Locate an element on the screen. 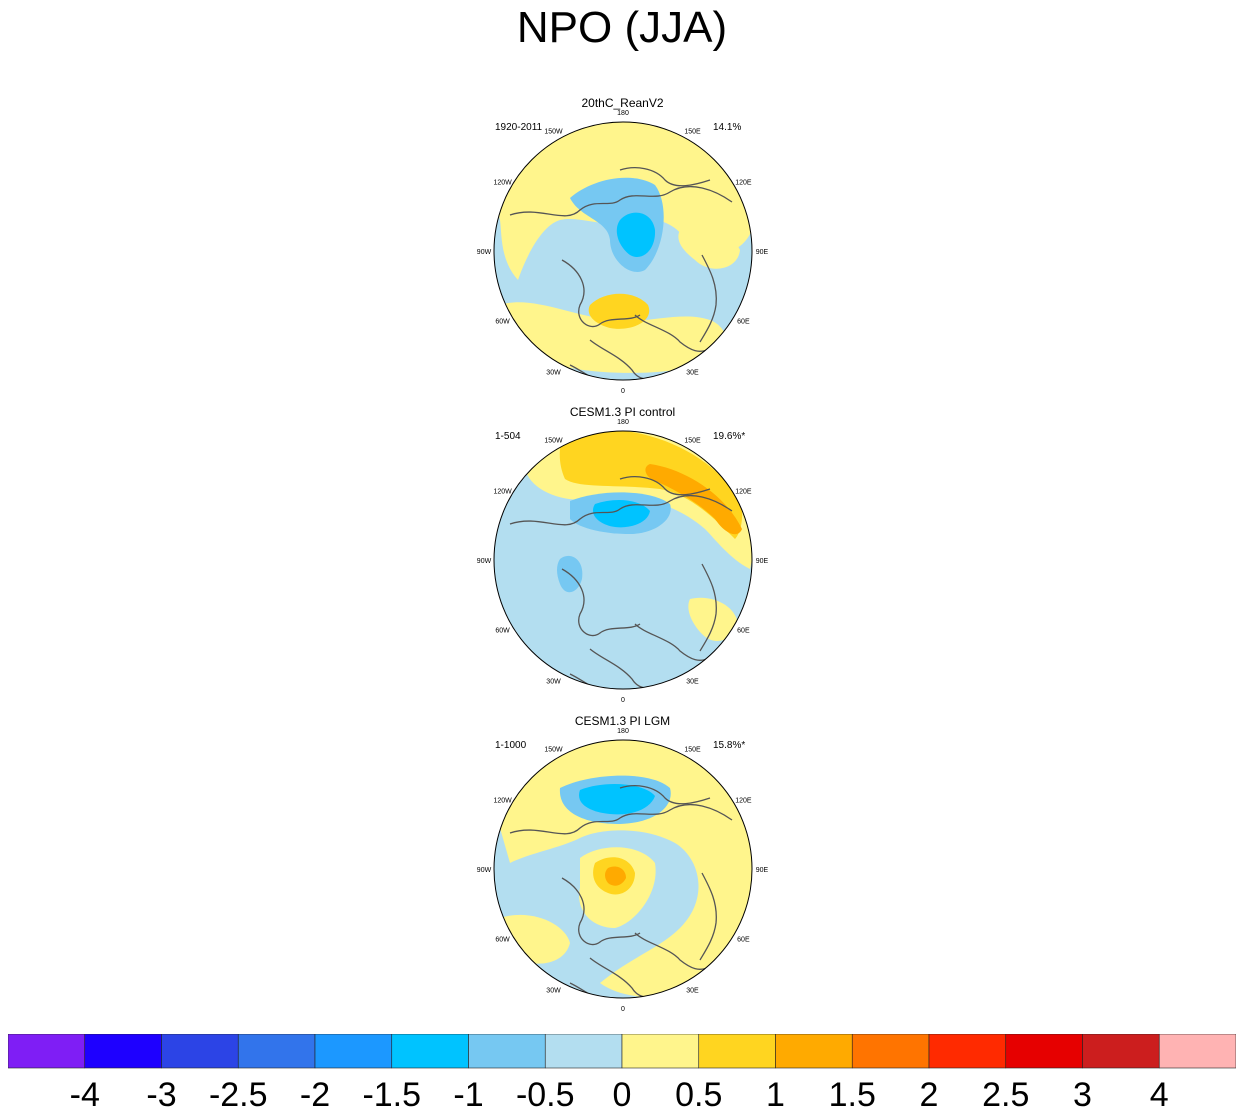  panel-variance: 19.6%* is located at coordinates (729, 436).